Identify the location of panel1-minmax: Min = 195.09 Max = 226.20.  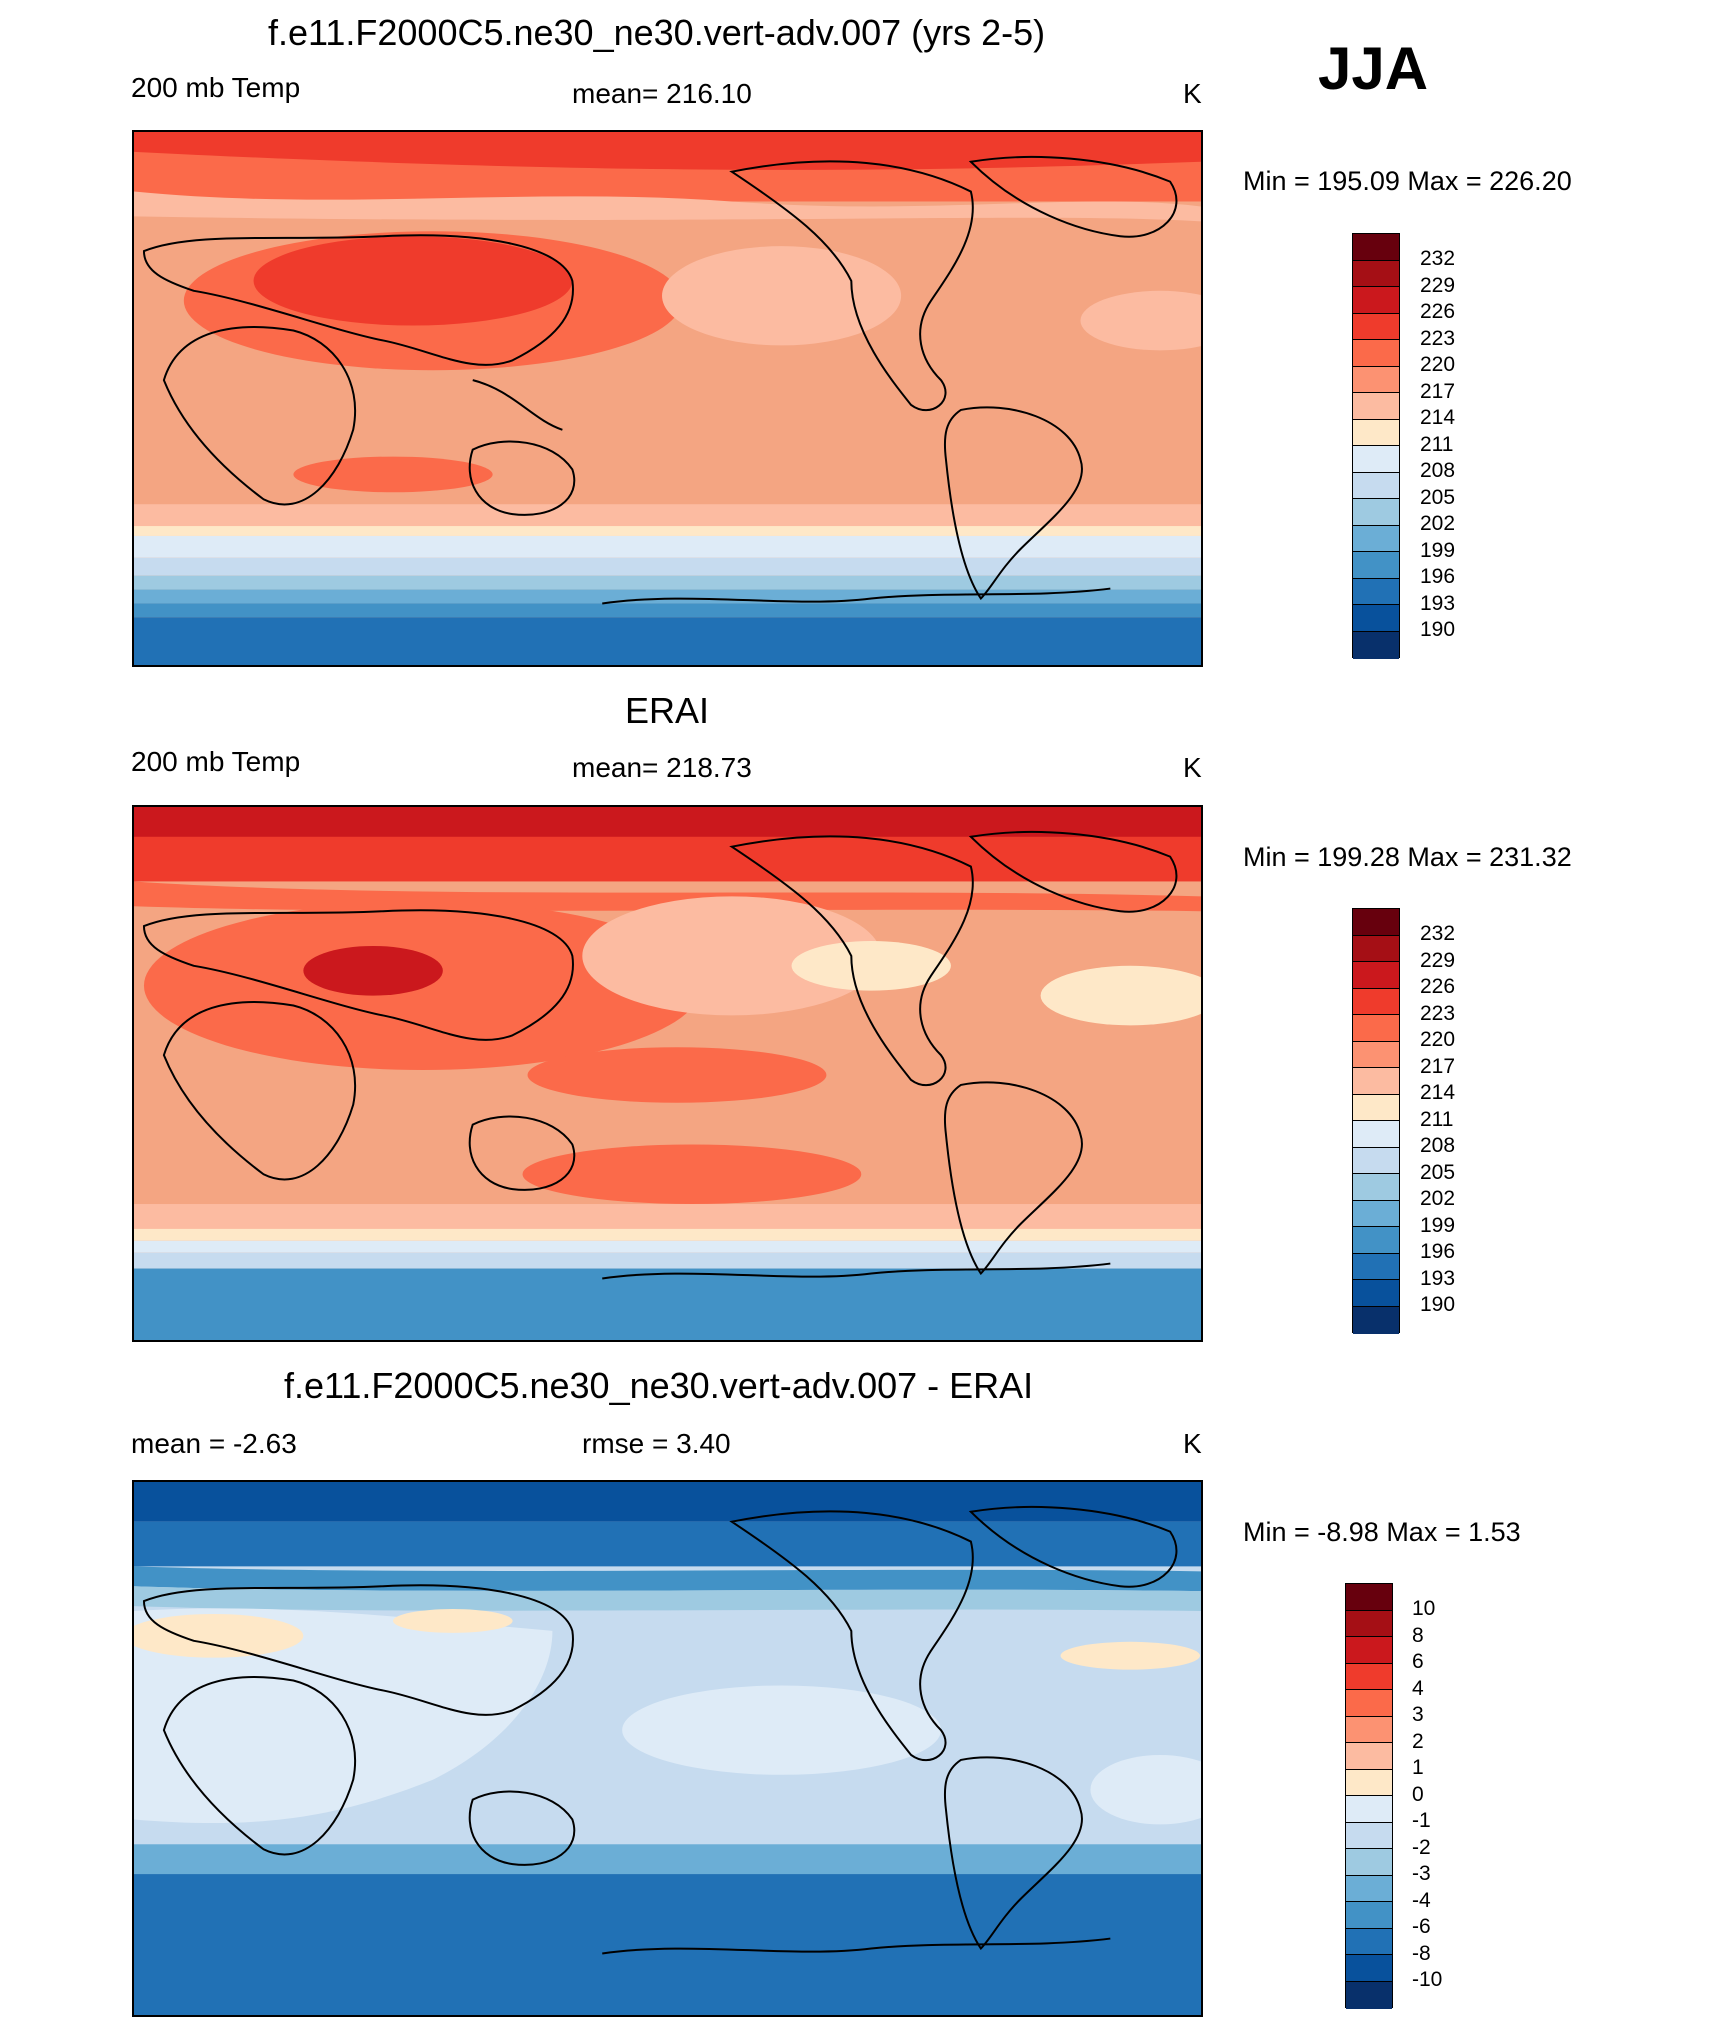
(1407, 181).